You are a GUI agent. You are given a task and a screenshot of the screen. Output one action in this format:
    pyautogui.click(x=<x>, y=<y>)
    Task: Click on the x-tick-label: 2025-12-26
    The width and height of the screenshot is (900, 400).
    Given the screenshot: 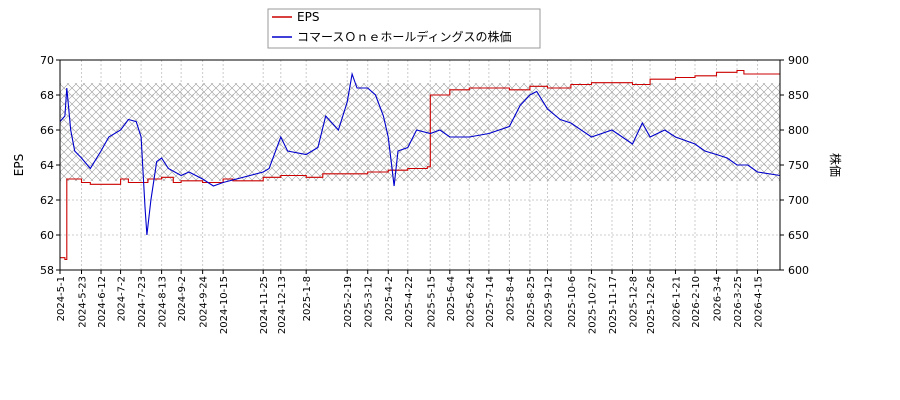 What is the action you would take?
    pyautogui.click(x=651, y=305)
    